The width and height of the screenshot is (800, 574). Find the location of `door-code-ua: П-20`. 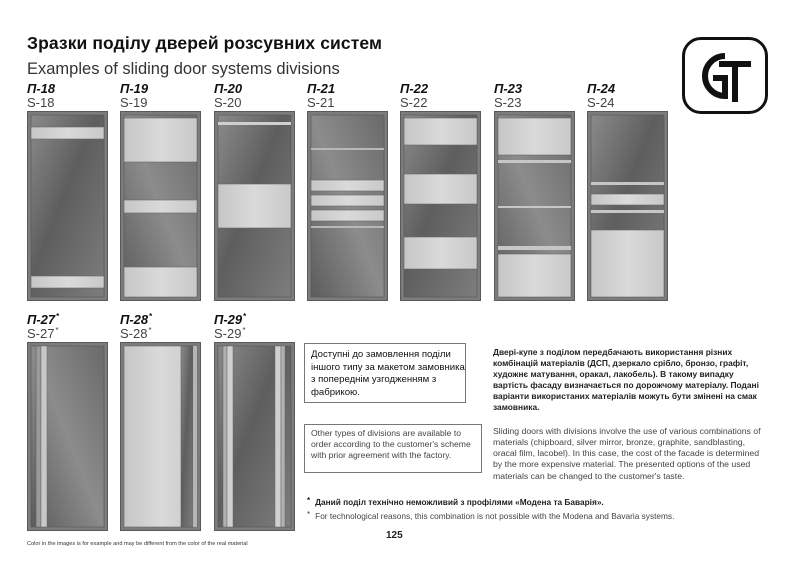

door-code-ua: П-20 is located at coordinates (228, 88).